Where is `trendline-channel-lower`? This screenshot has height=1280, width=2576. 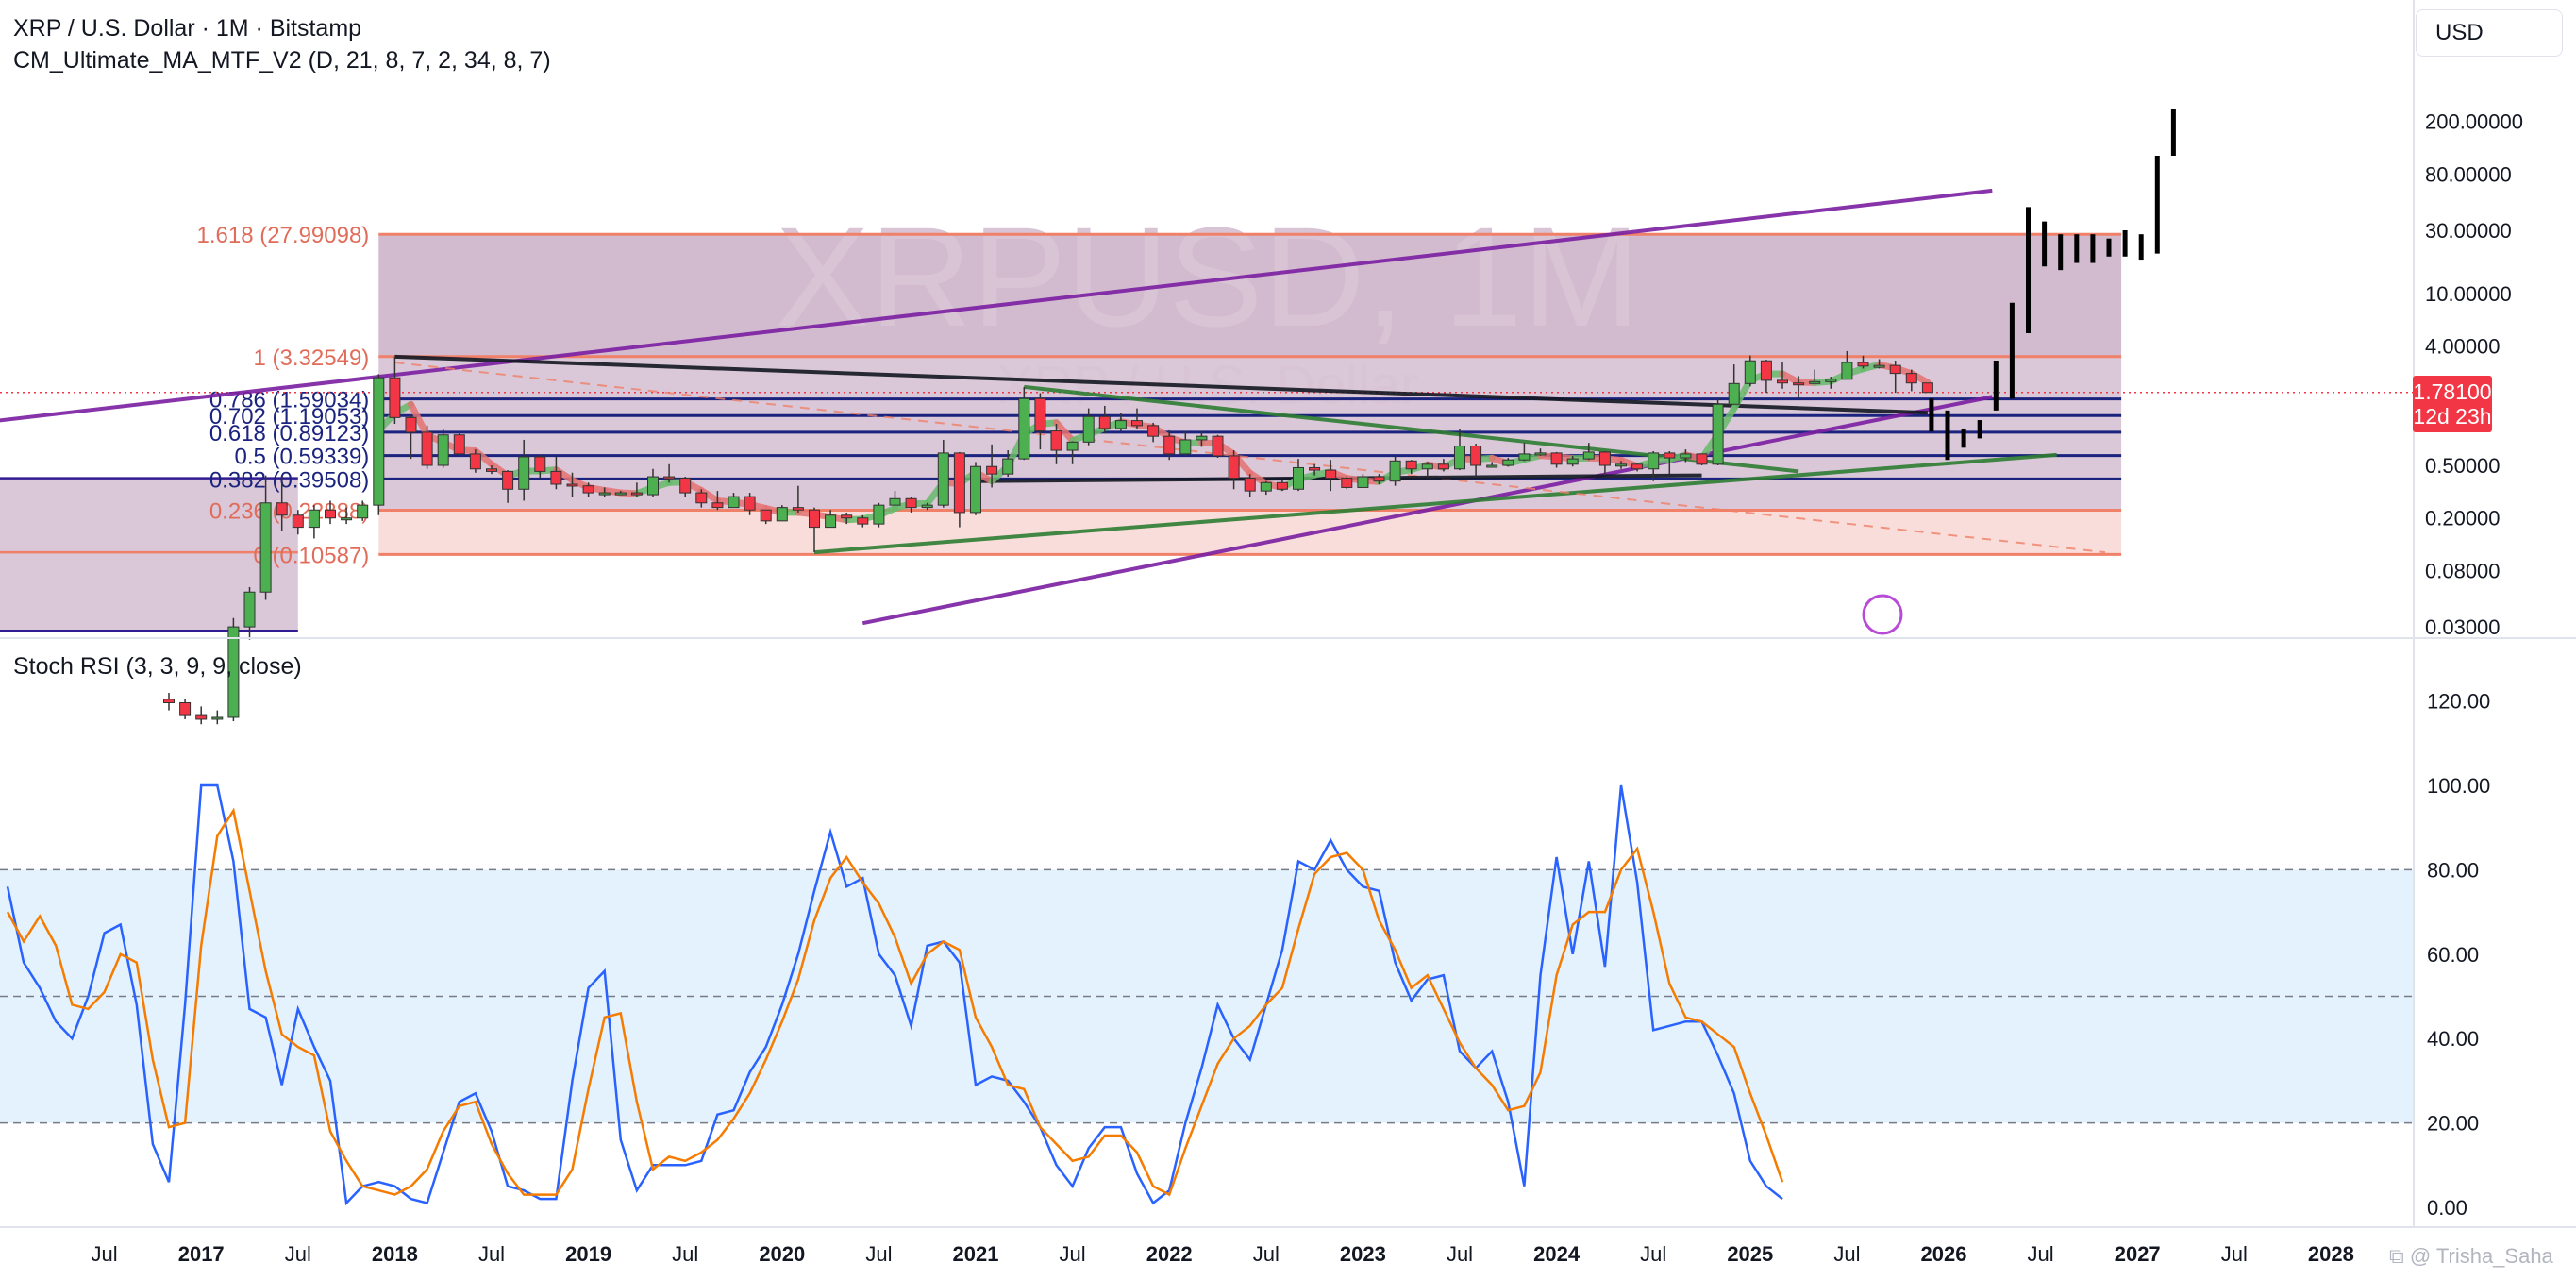 trendline-channel-lower is located at coordinates (1427, 510).